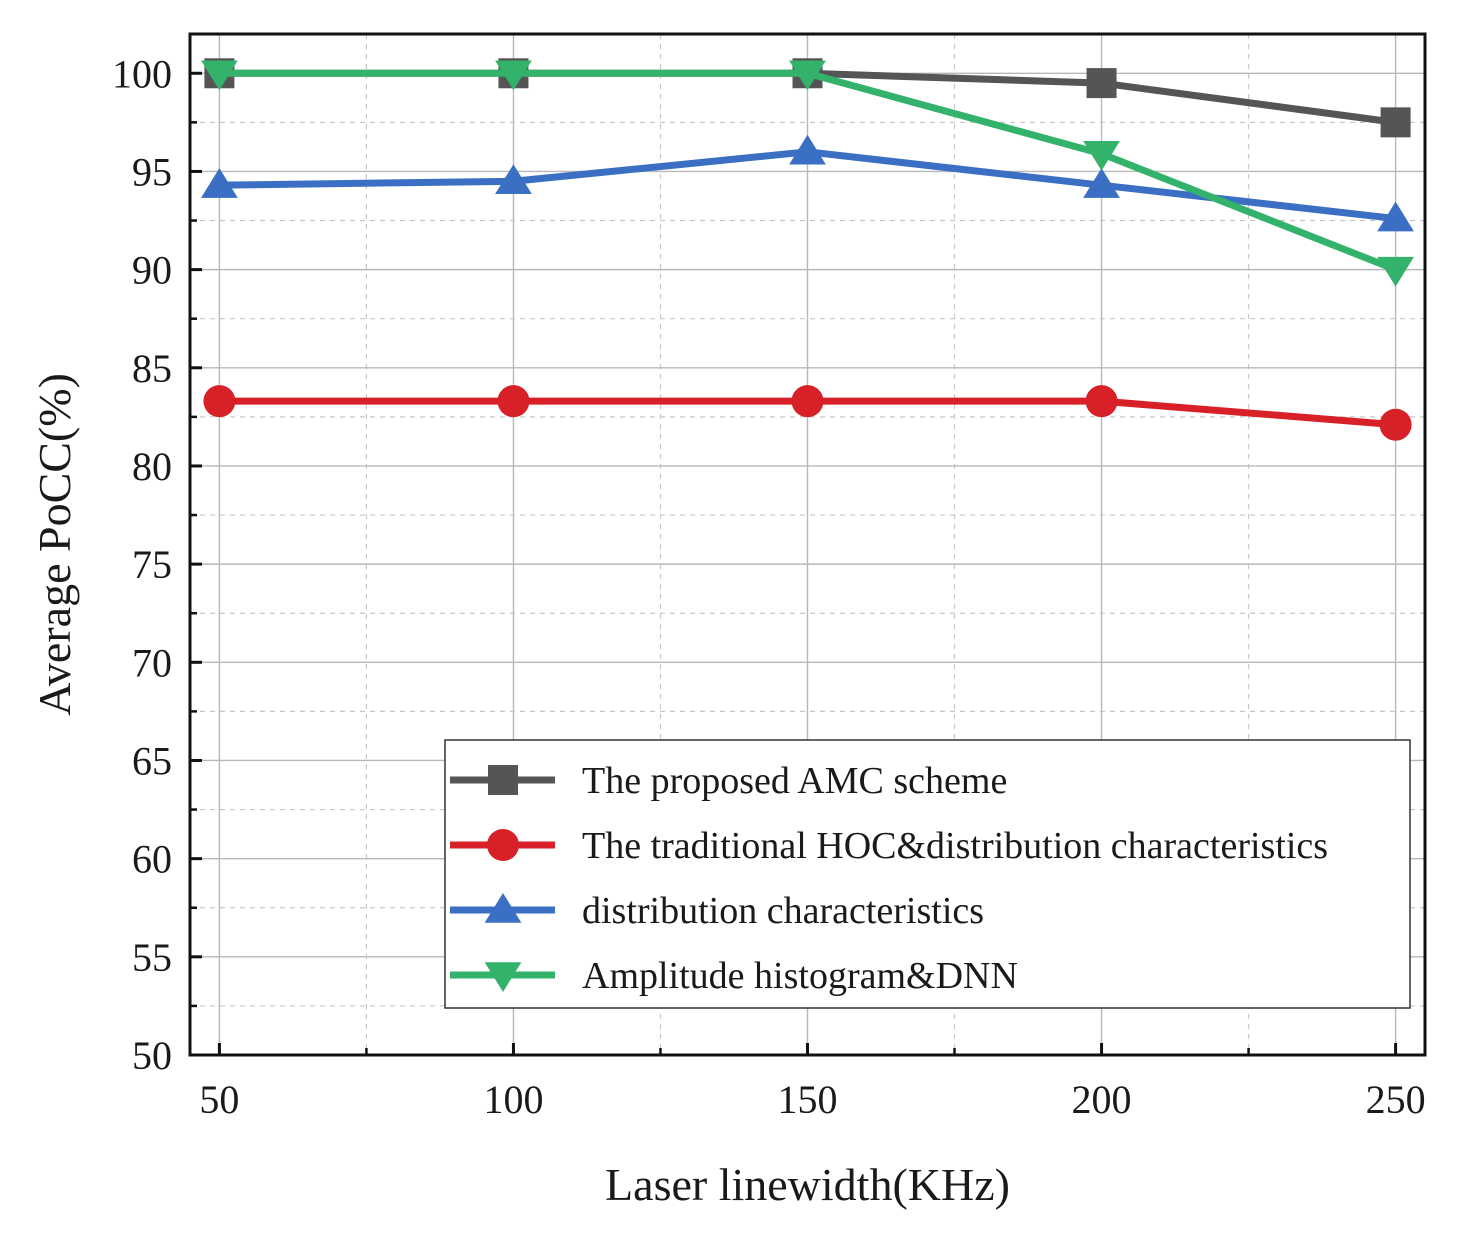 The height and width of the screenshot is (1240, 1457). Describe the element at coordinates (794, 781) in the screenshot. I see `legend-label-0: The proposed AMC scheme` at that location.